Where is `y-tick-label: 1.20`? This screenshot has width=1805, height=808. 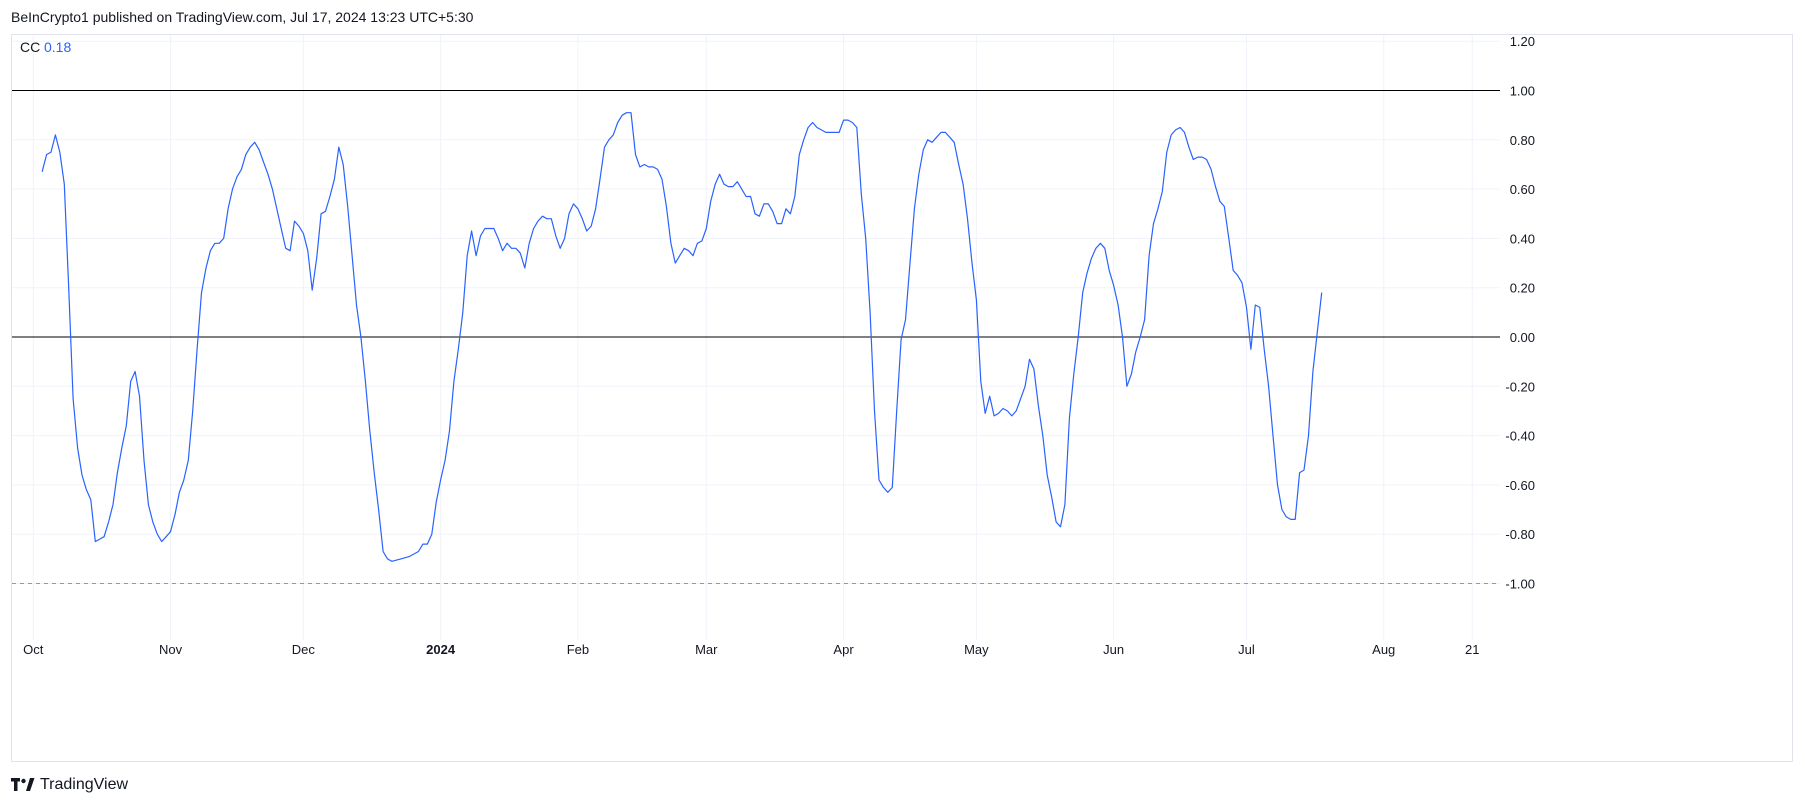 y-tick-label: 1.20 is located at coordinates (1522, 42).